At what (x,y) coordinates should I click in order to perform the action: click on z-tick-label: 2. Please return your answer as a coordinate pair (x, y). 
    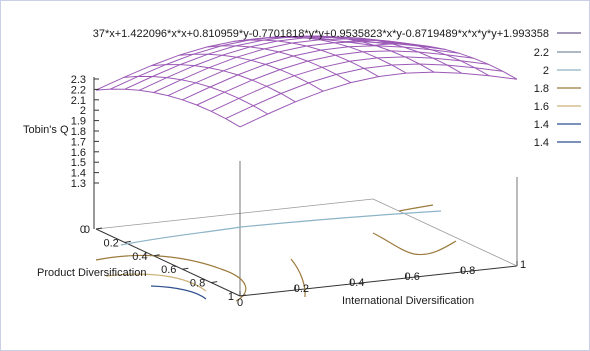
    Looking at the image, I should click on (83, 111).